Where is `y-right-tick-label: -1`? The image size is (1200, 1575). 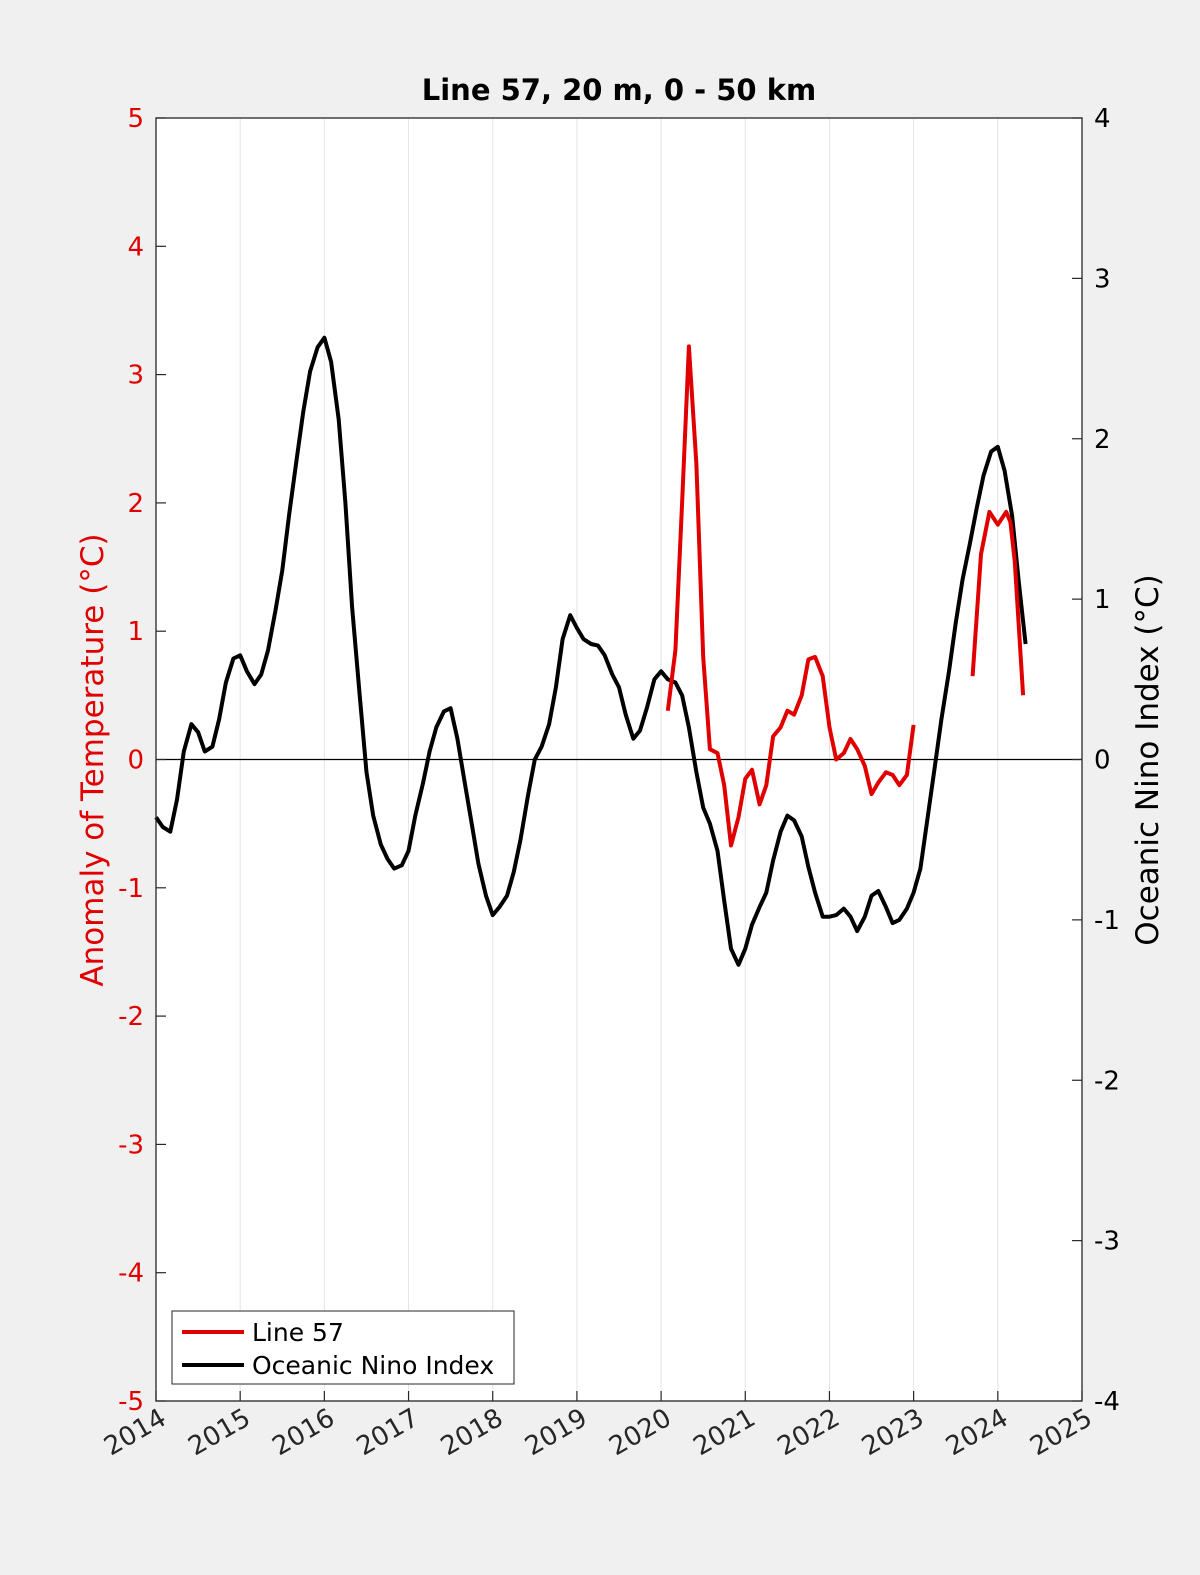
y-right-tick-label: -1 is located at coordinates (1107, 921).